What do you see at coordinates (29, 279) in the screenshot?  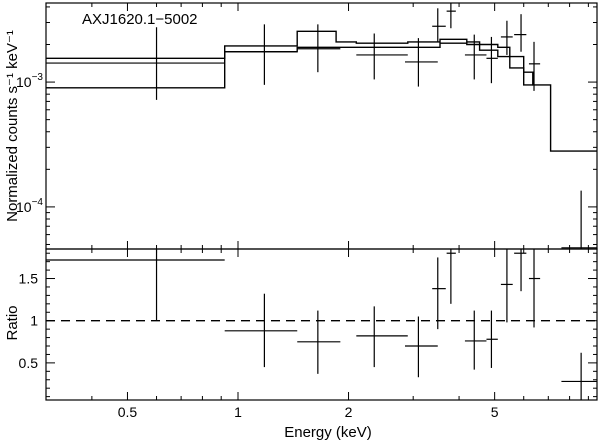 I see `y-tick-label: 1.5` at bounding box center [29, 279].